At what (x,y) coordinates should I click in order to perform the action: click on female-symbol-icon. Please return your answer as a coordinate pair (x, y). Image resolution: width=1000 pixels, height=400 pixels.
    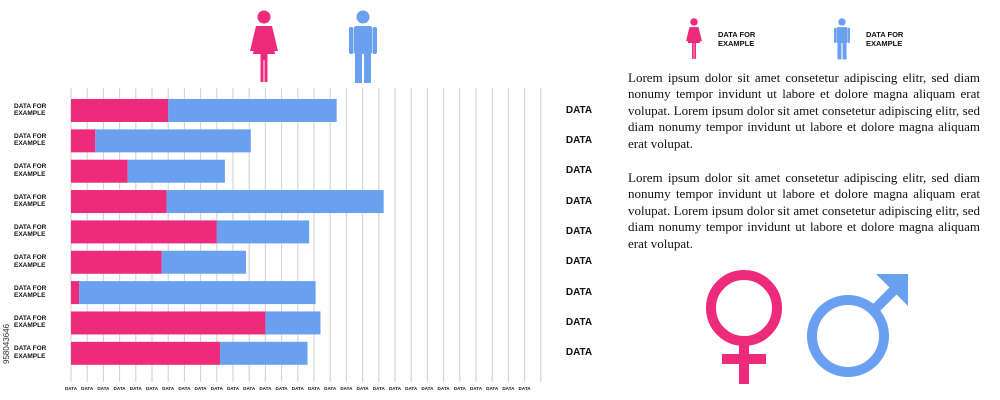
    Looking at the image, I should click on (744, 327).